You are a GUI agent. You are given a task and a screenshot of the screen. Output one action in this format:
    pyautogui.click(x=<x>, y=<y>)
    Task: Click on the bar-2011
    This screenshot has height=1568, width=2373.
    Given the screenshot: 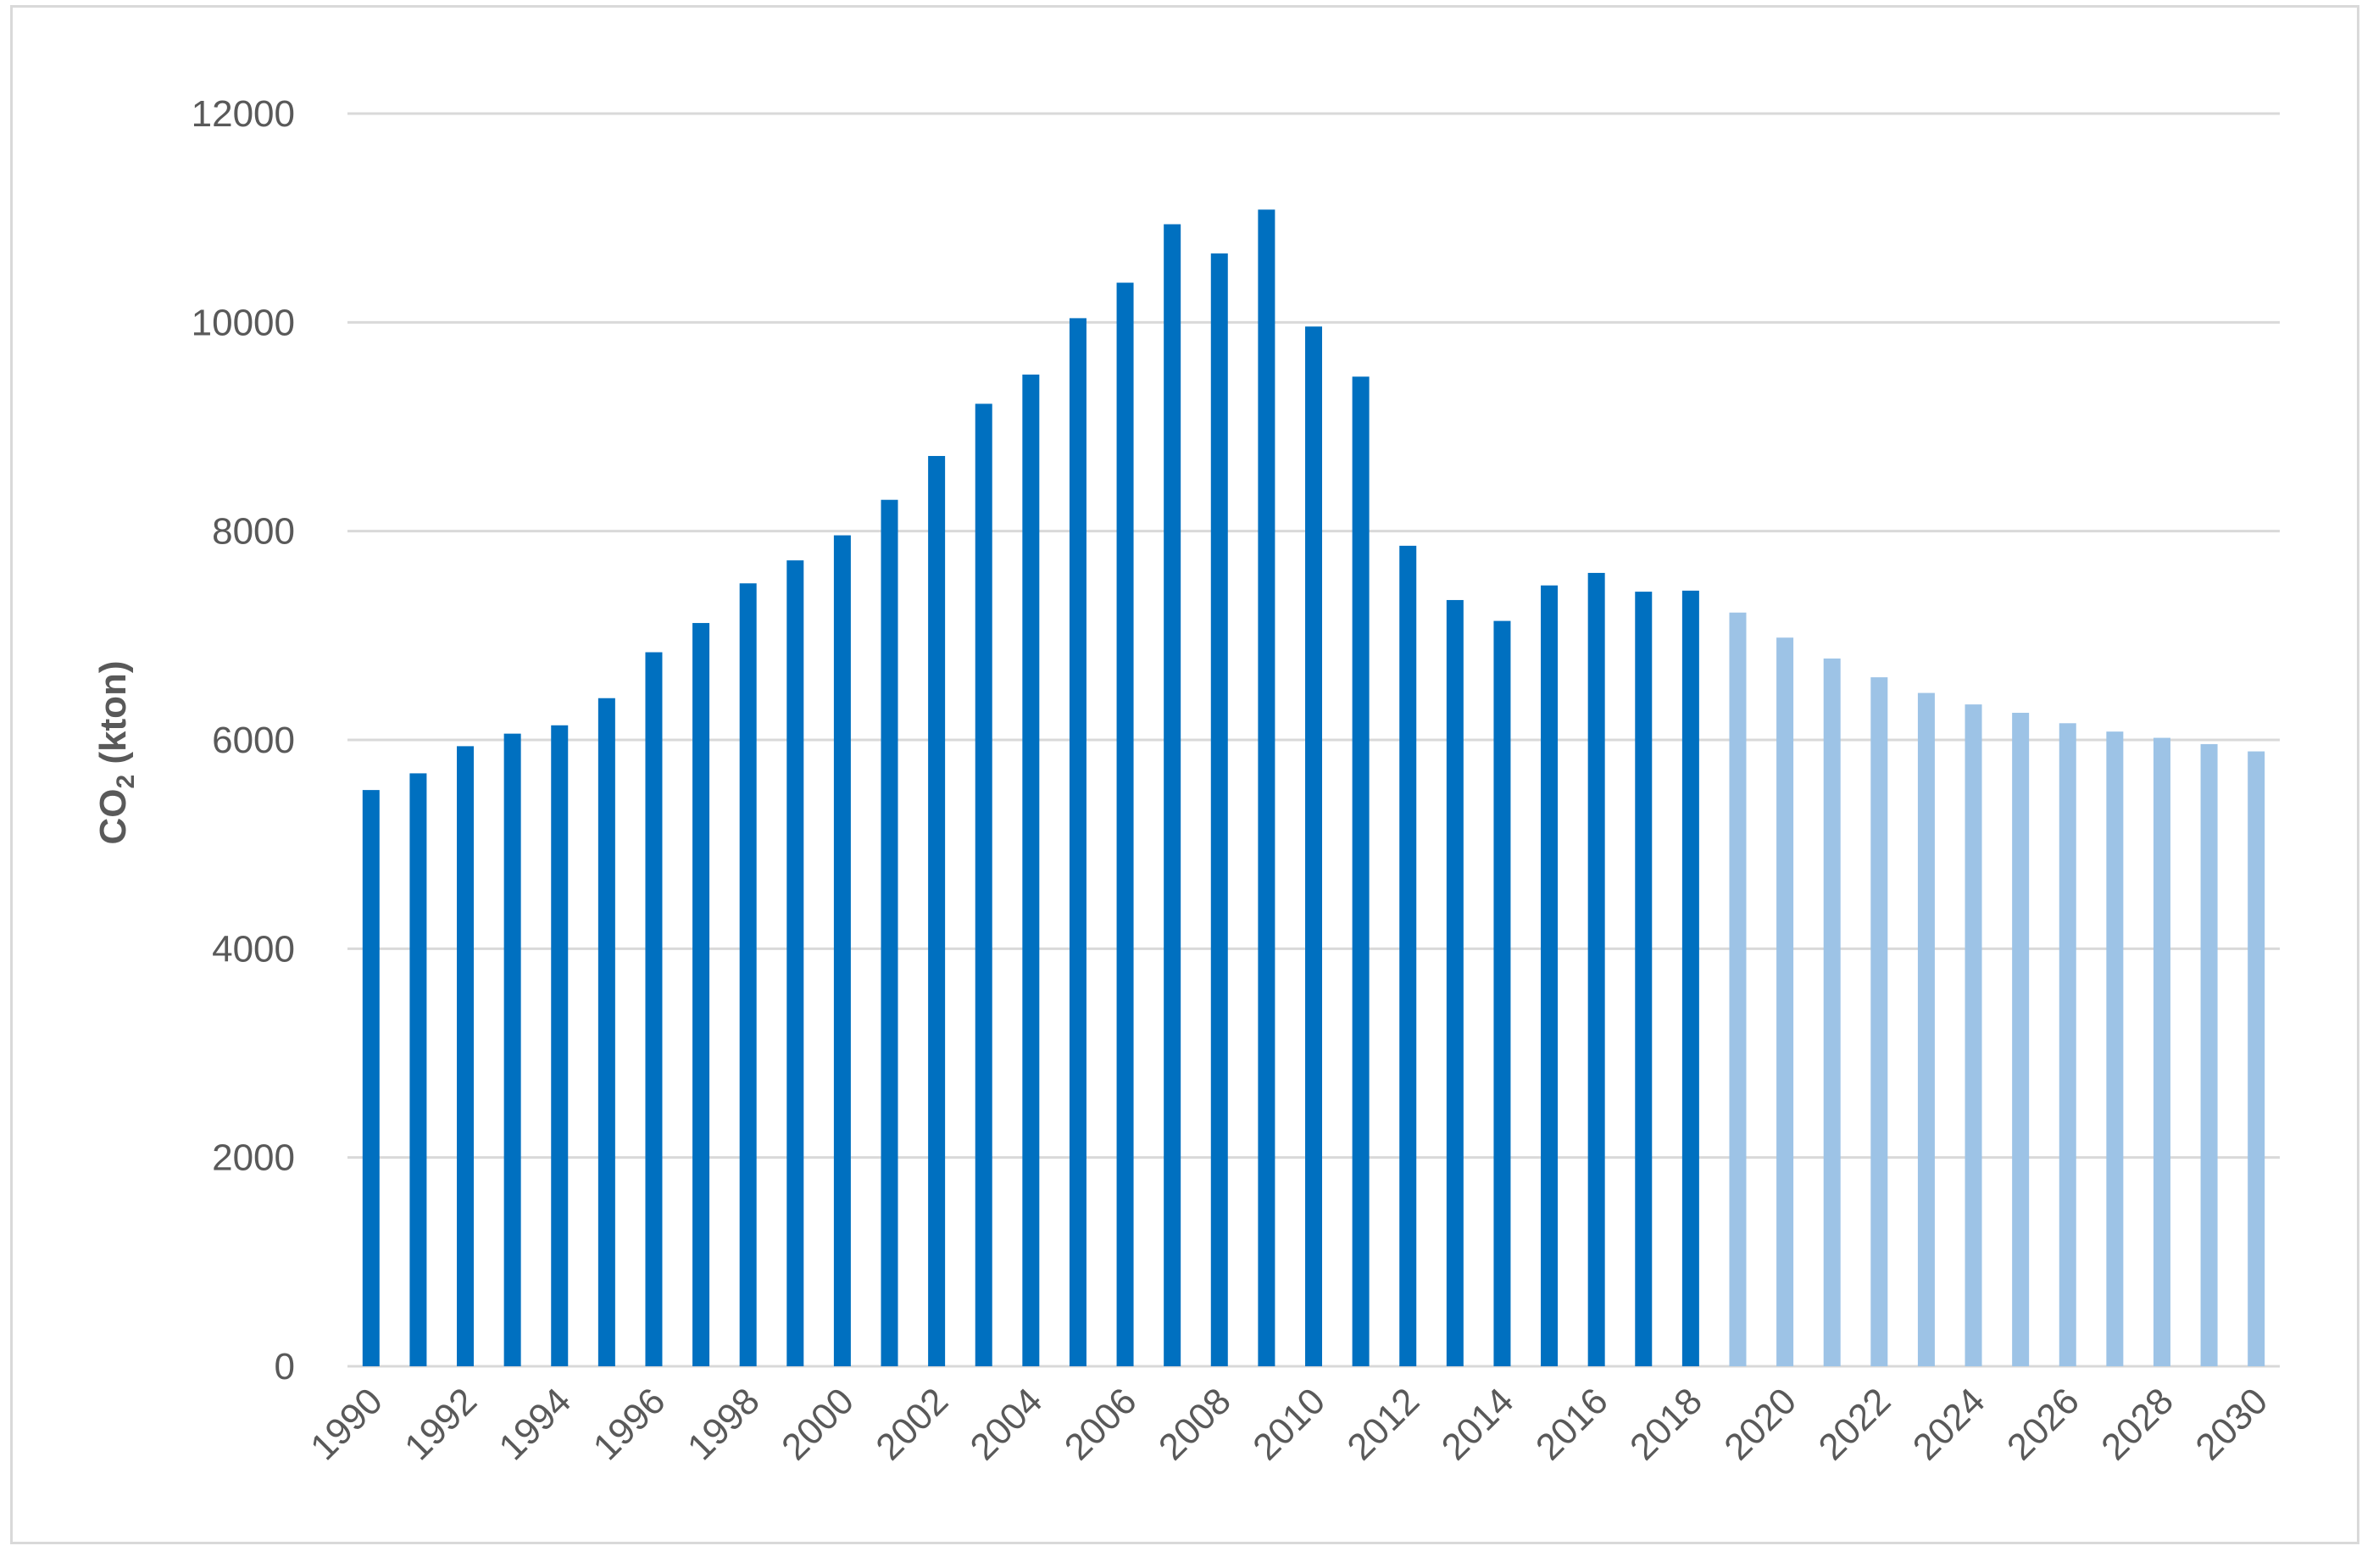 What is the action you would take?
    pyautogui.click(x=1361, y=871)
    